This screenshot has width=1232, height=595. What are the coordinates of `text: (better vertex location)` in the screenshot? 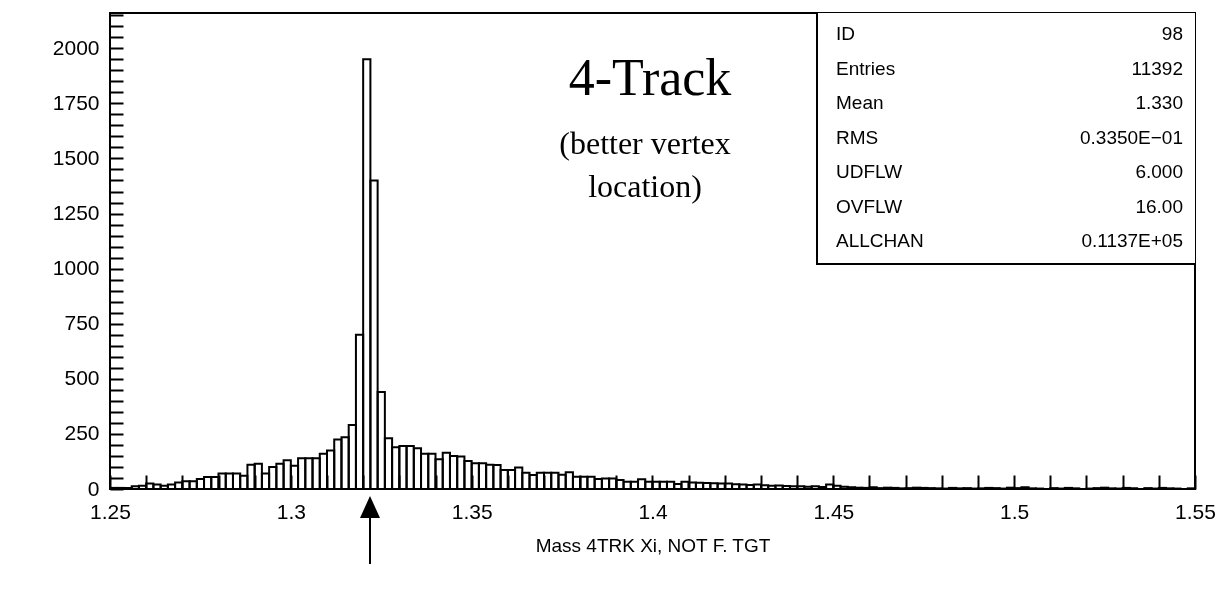 It's located at (645, 165).